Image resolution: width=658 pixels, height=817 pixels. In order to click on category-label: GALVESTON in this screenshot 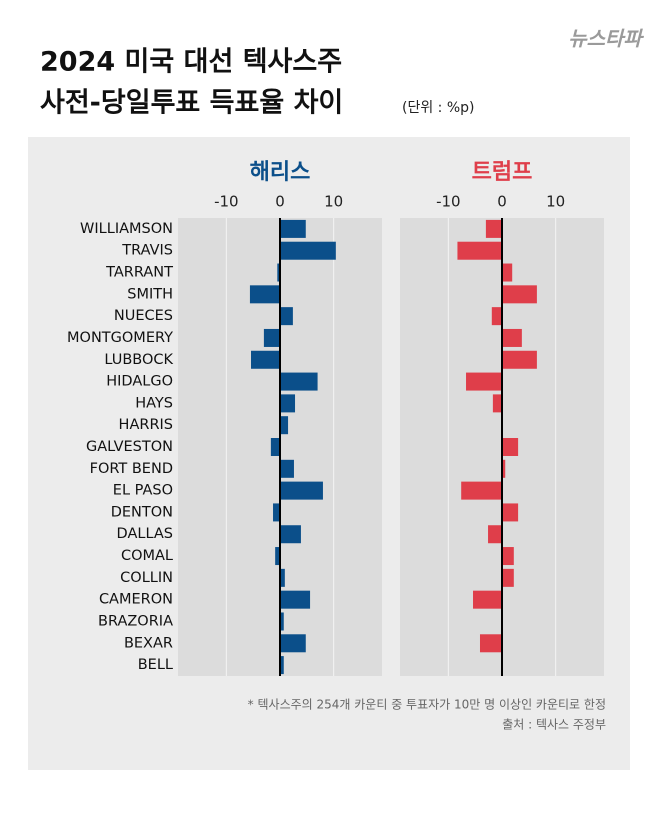, I will do `click(129, 447)`.